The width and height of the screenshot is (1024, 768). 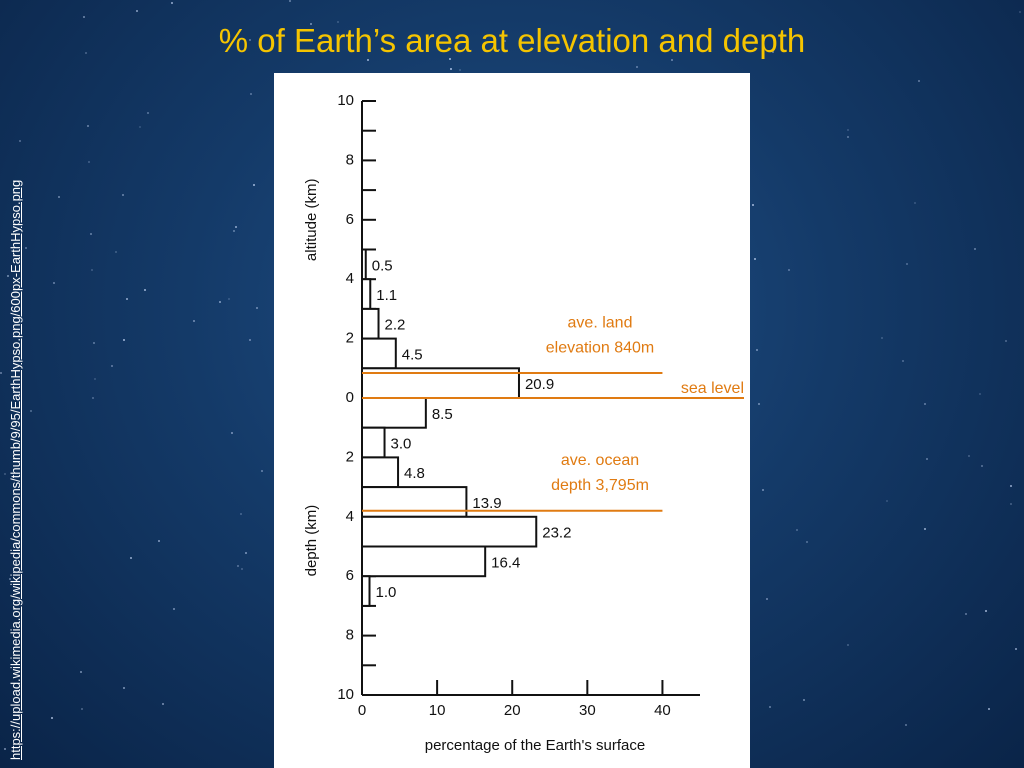 I want to click on bar-value-label: 0.5, so click(x=382, y=265).